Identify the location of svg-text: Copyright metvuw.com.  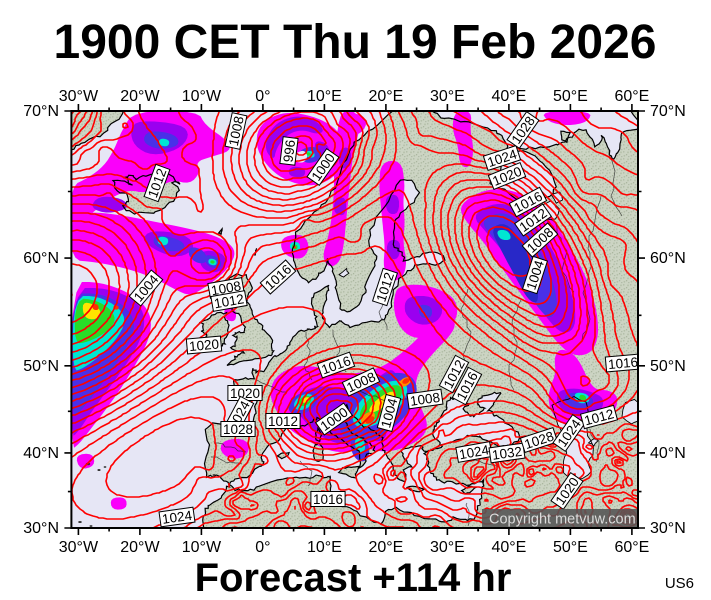
(562, 520).